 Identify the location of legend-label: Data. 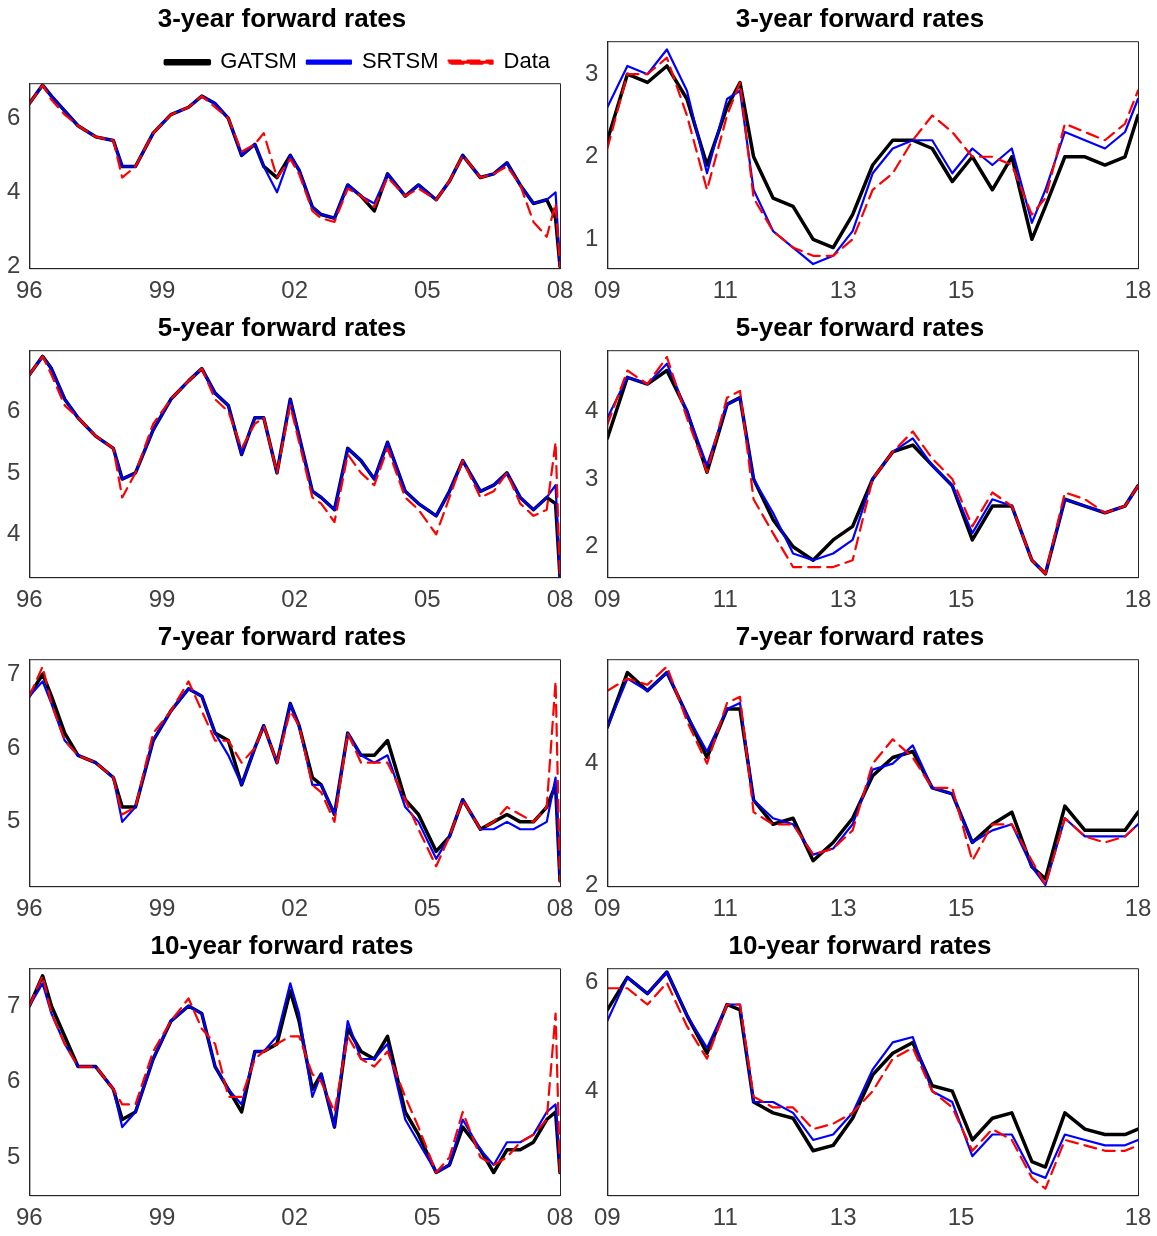
(527, 61).